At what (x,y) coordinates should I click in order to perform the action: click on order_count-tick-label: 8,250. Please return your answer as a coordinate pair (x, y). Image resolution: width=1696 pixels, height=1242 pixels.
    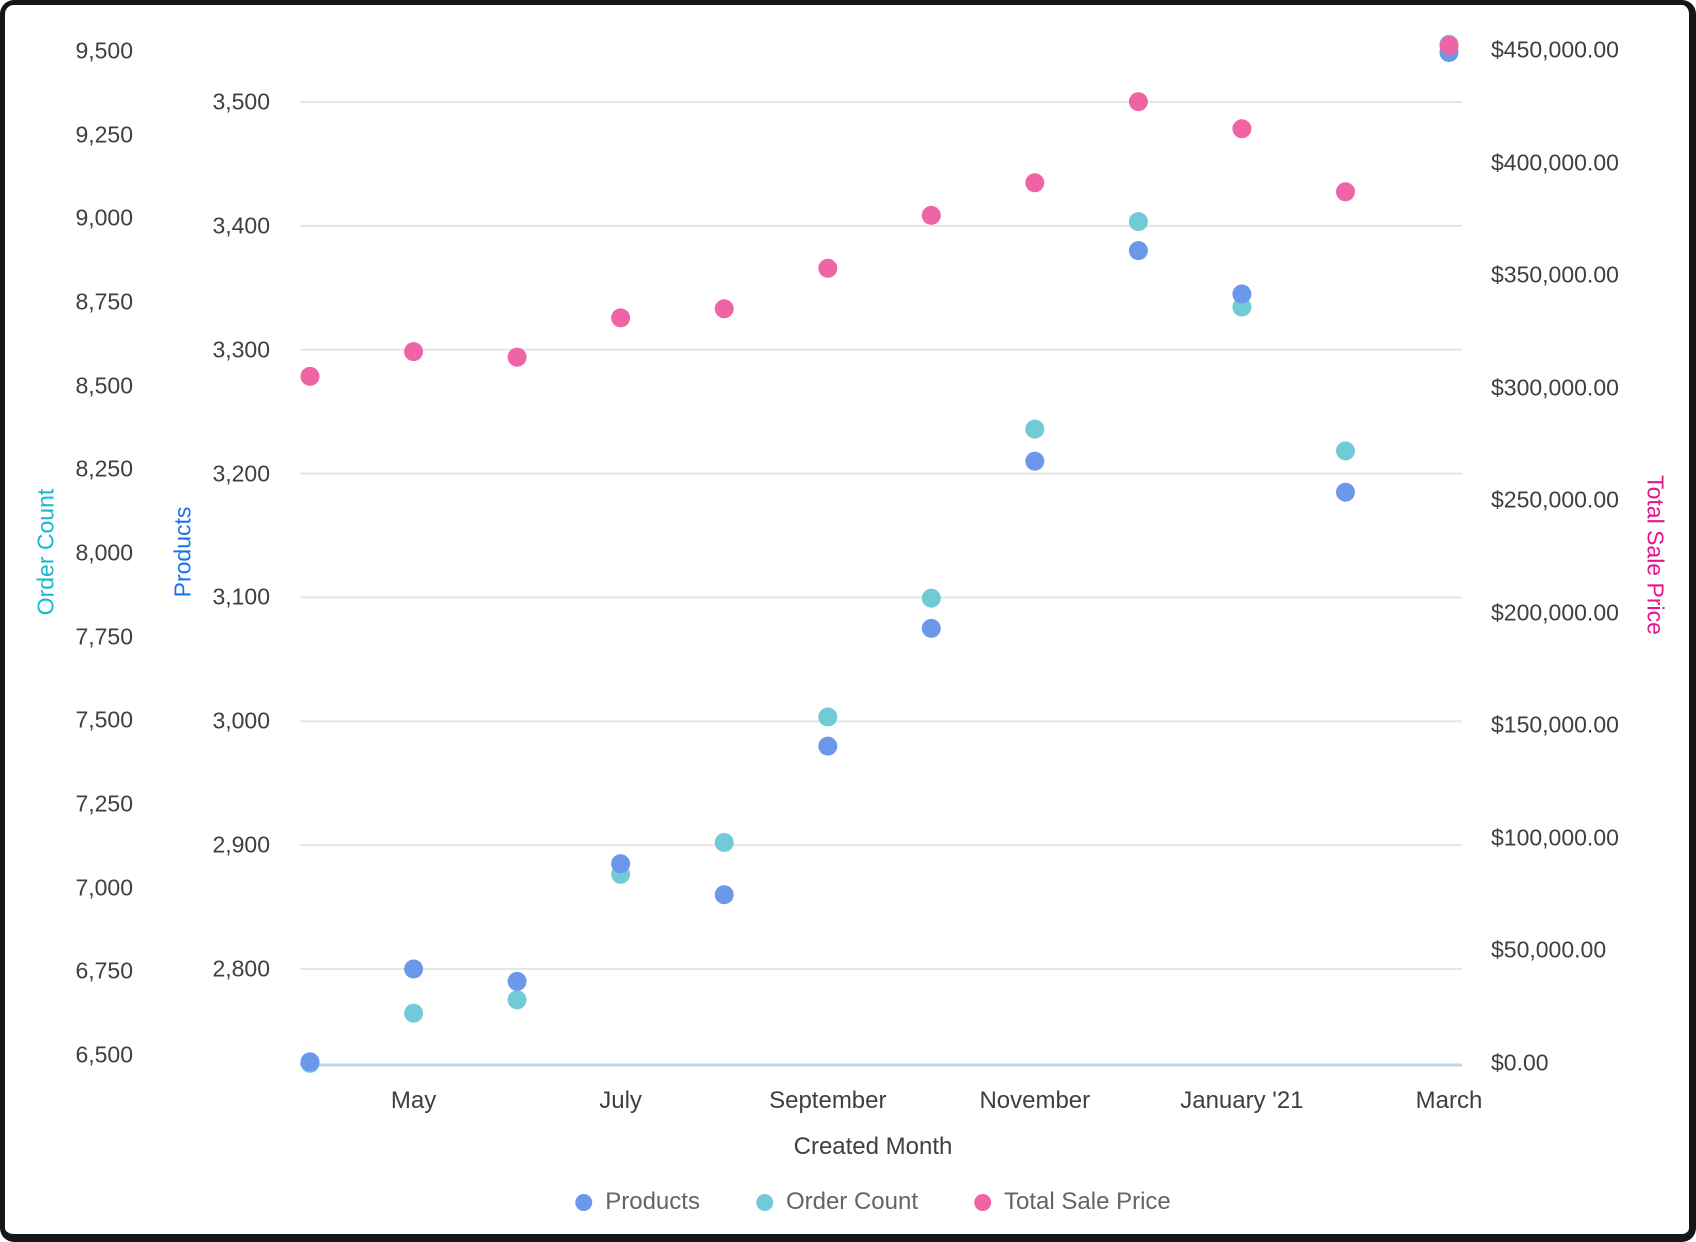
    Looking at the image, I should click on (104, 468).